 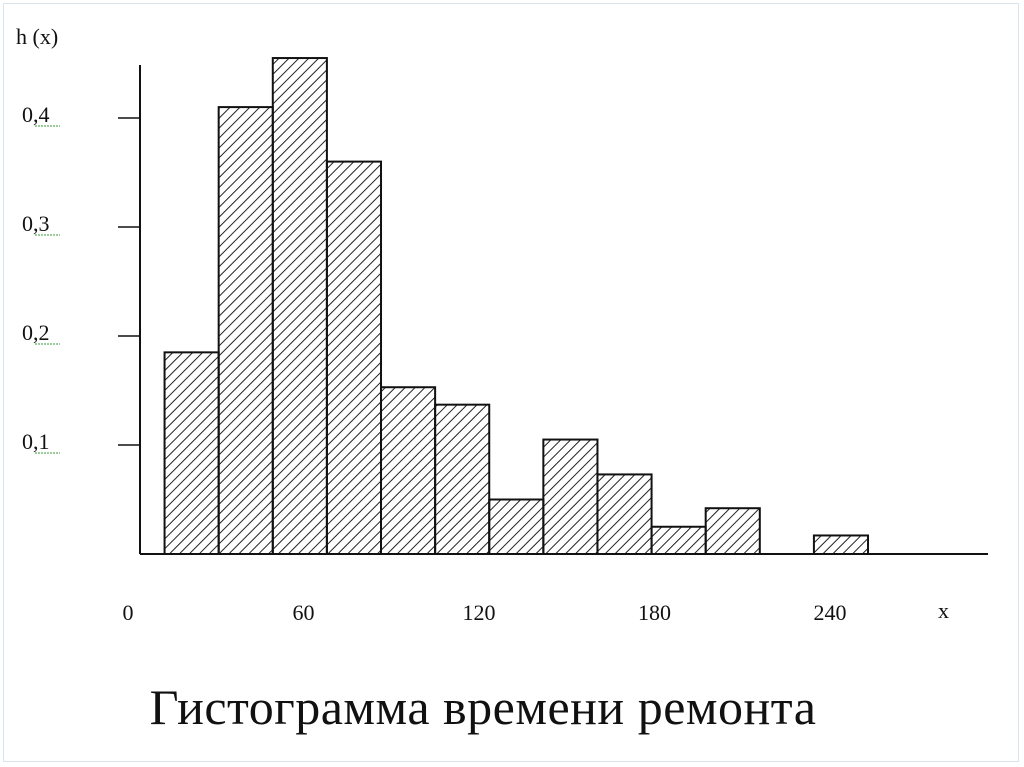 What do you see at coordinates (483, 707) in the screenshot?
I see `chart-caption: Гистограмма времени ремонта` at bounding box center [483, 707].